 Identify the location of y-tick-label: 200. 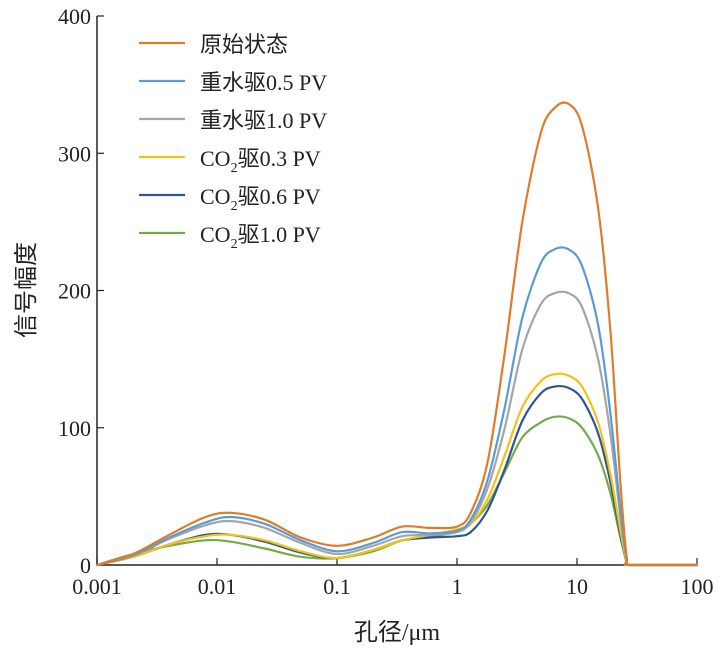
(74, 291).